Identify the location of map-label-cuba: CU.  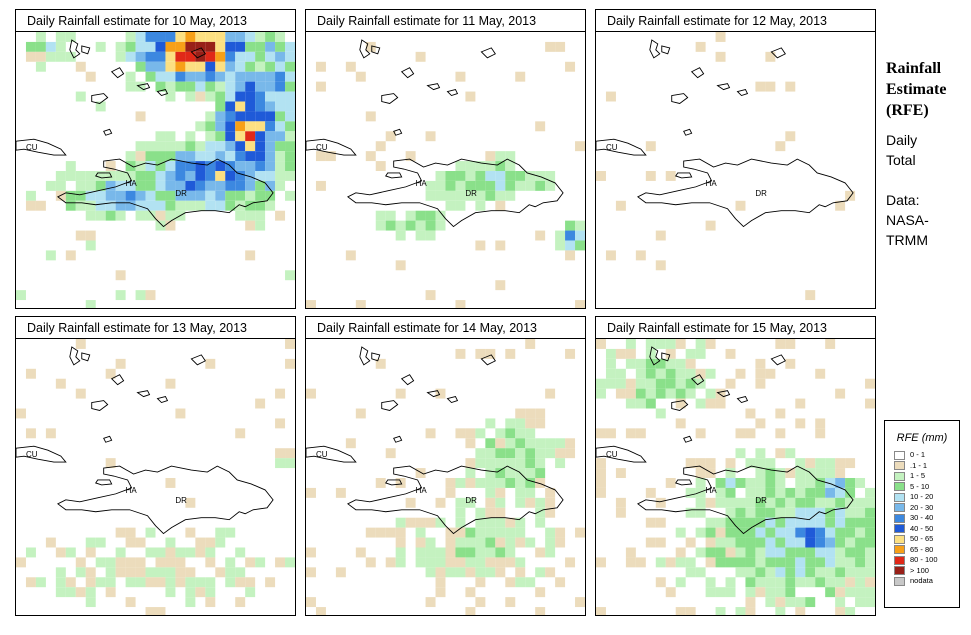
(322, 147).